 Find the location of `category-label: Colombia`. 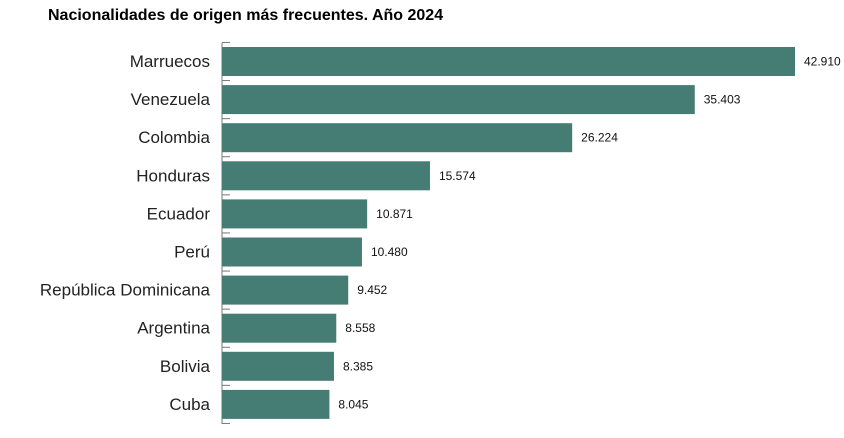

category-label: Colombia is located at coordinates (174, 137).